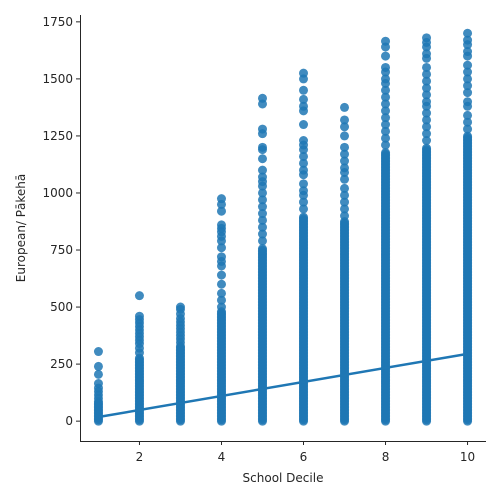 The image size is (500, 500). I want to click on regression-line-layer, so click(282, 385).